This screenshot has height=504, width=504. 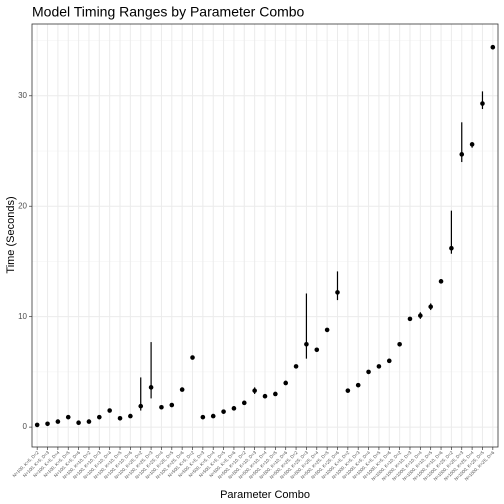 What do you see at coordinates (22, 95) in the screenshot?
I see `y-tick-label: 30` at bounding box center [22, 95].